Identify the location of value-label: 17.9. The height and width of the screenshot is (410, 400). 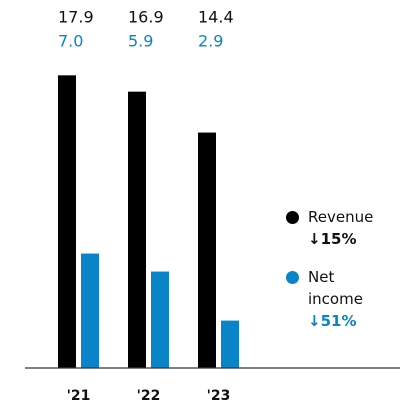
(76, 17).